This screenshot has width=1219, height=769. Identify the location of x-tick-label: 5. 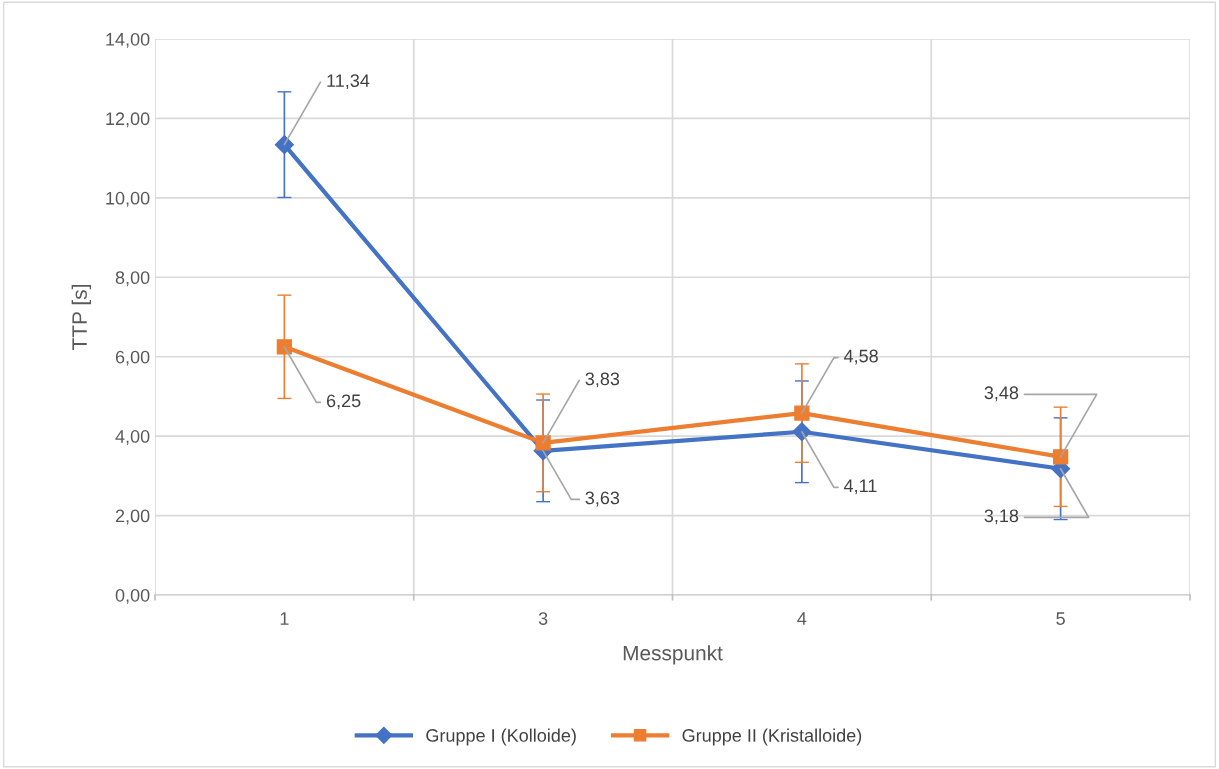
(1060, 618).